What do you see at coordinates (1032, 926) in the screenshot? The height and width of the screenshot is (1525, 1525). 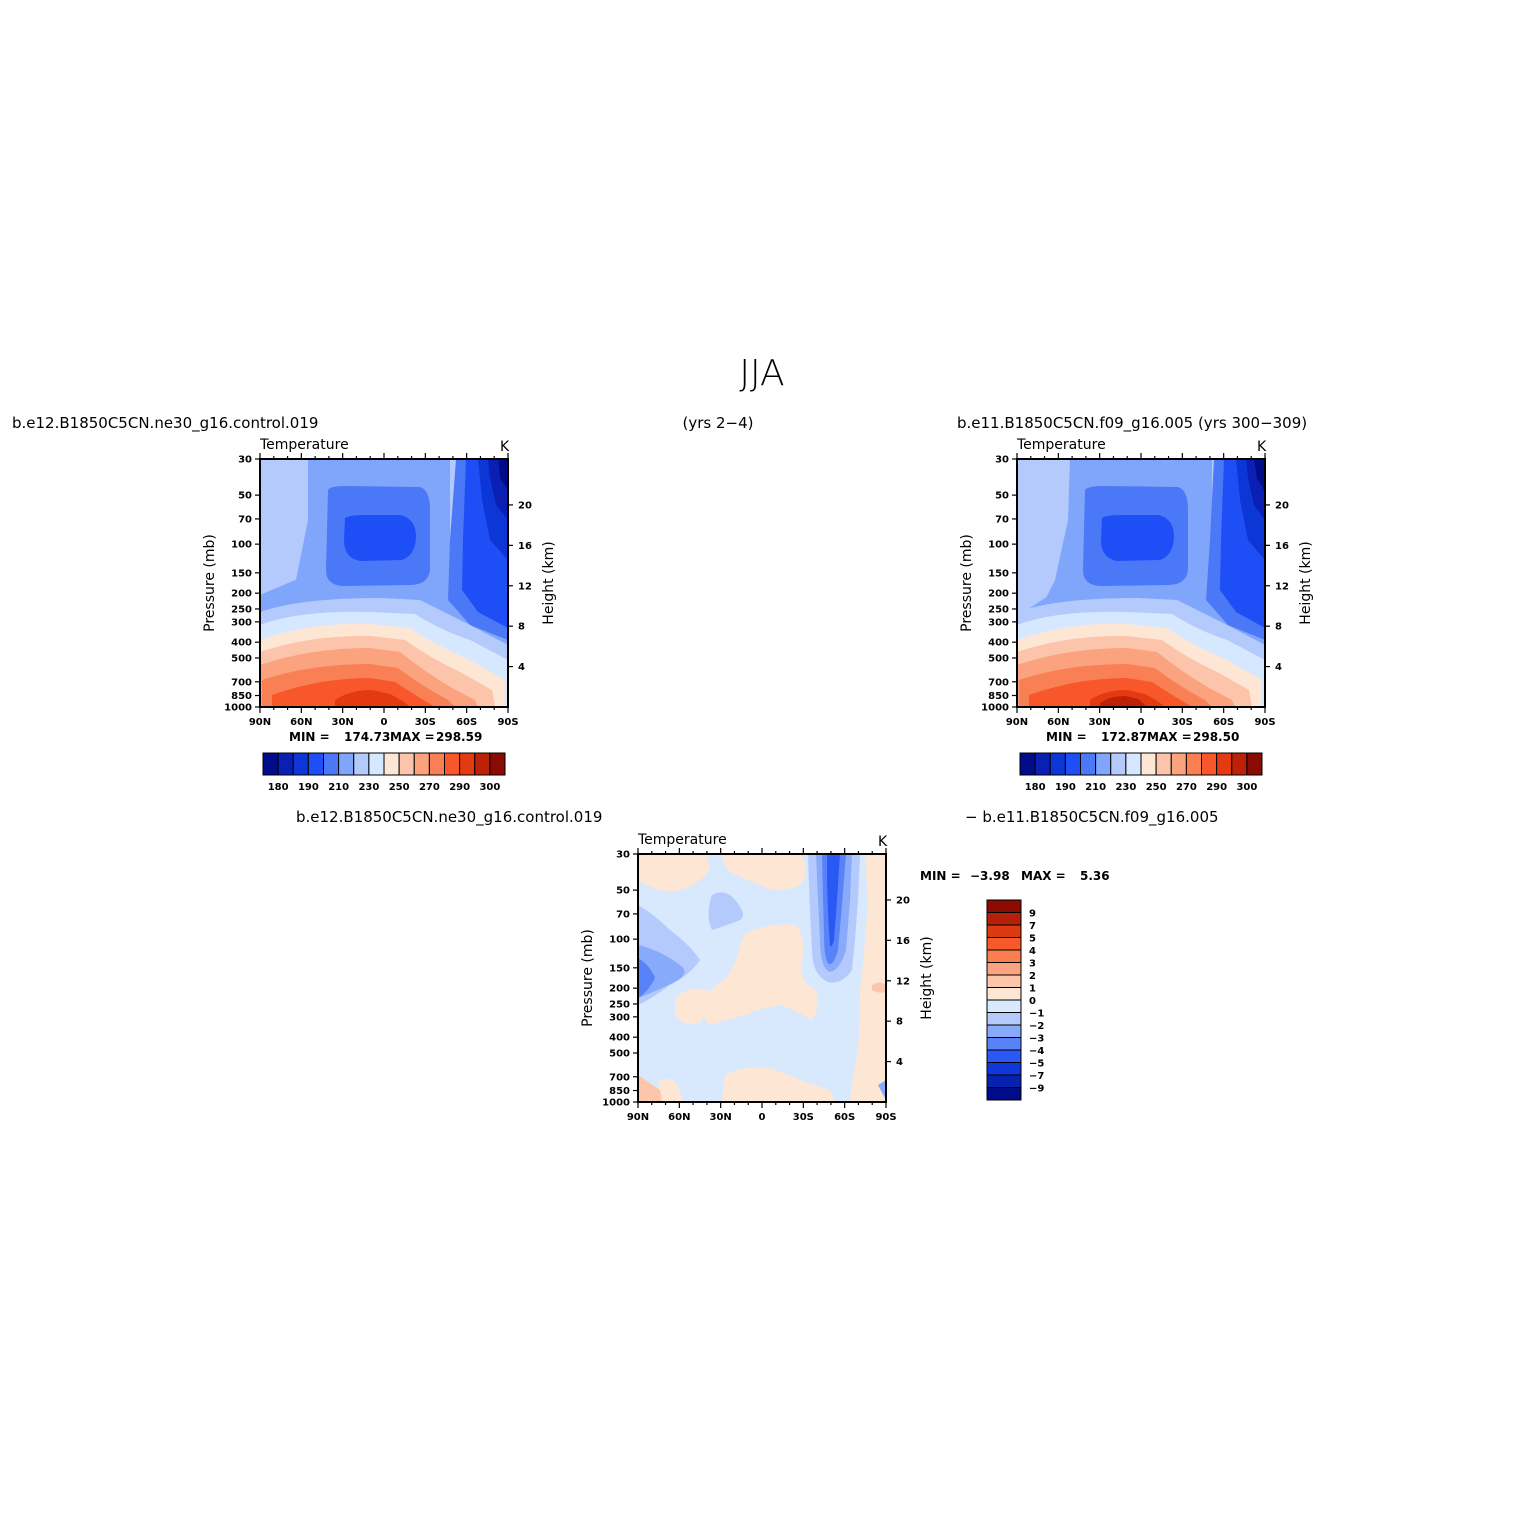 I see `colorbar-label: 7` at bounding box center [1032, 926].